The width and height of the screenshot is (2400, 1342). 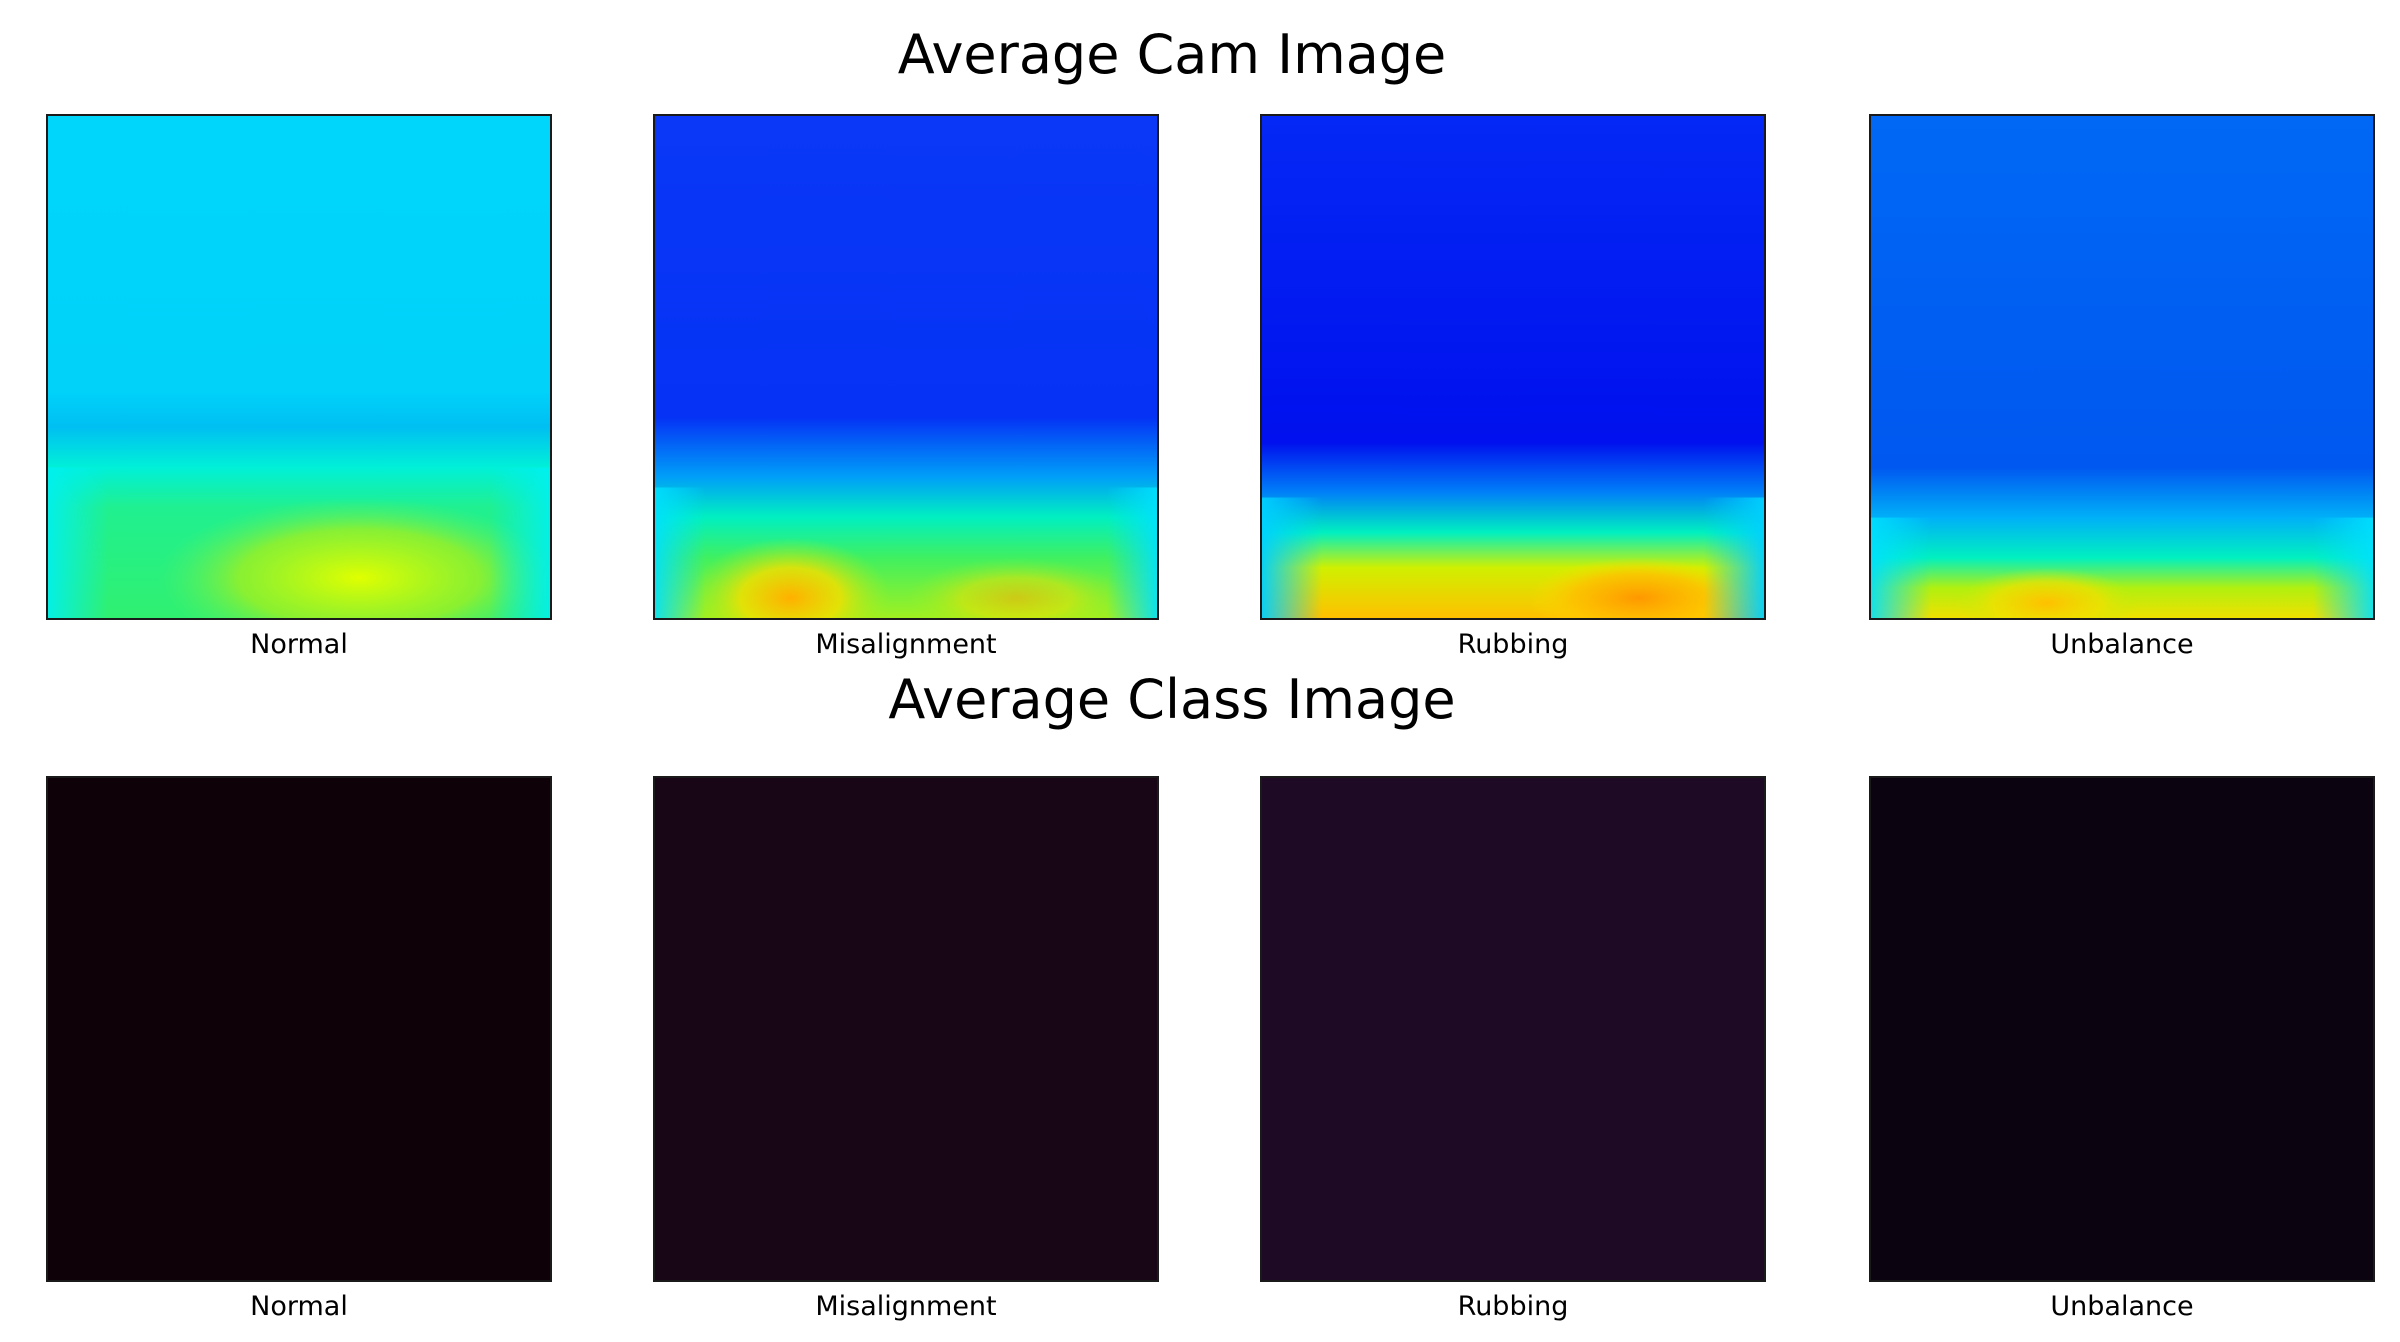 I want to click on cam-label-rubbing: Rubbing, so click(x=1513, y=644).